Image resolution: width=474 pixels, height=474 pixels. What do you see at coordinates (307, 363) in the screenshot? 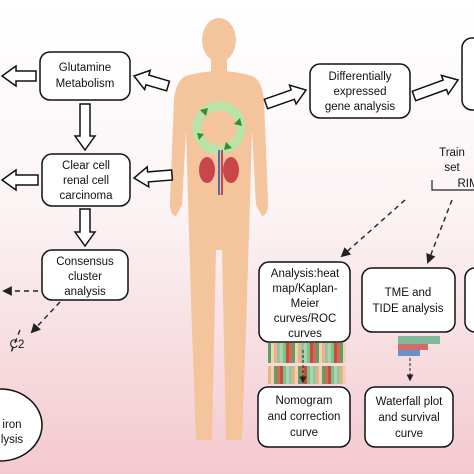
I see `heatmap` at bounding box center [307, 363].